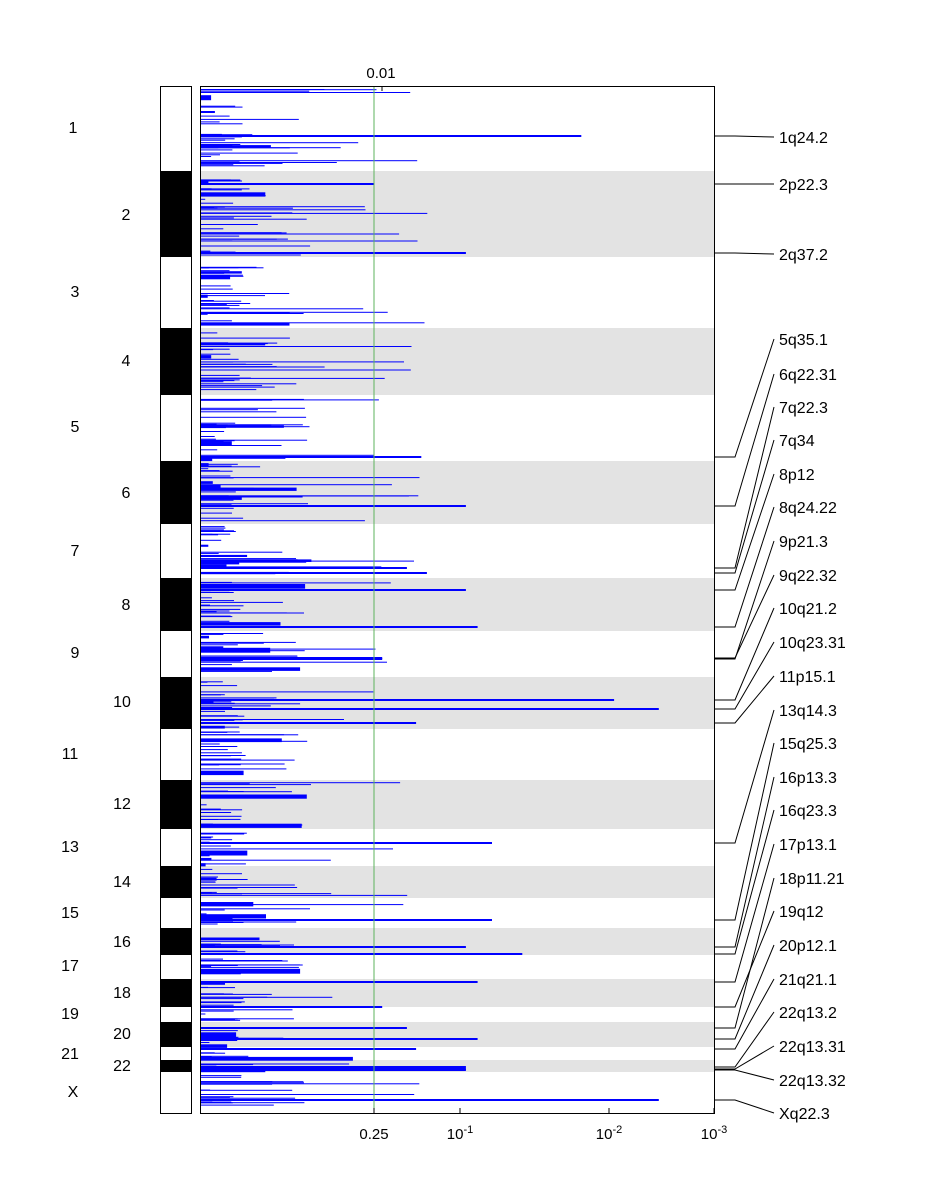  What do you see at coordinates (311, 457) in the screenshot?
I see `peak-bar-5q35.1` at bounding box center [311, 457].